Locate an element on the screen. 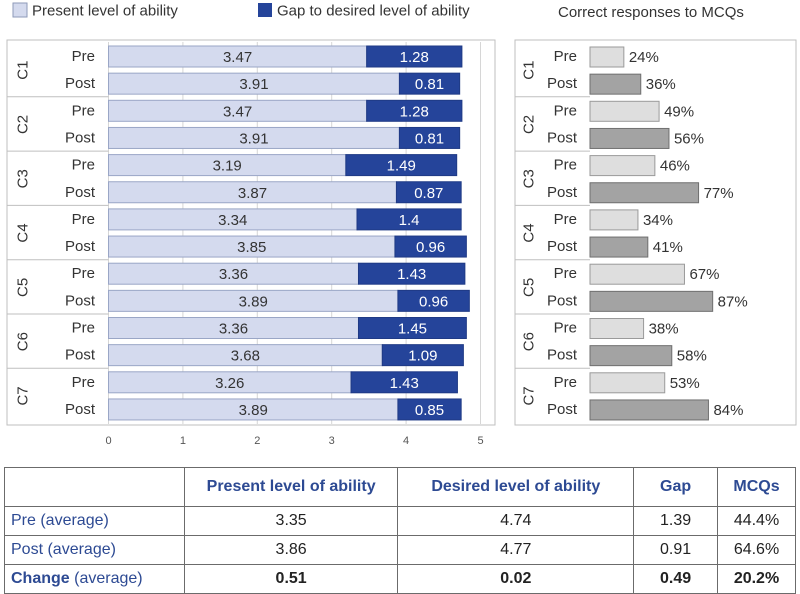 The height and width of the screenshot is (594, 800). legend-swatch-gap is located at coordinates (265, 10).